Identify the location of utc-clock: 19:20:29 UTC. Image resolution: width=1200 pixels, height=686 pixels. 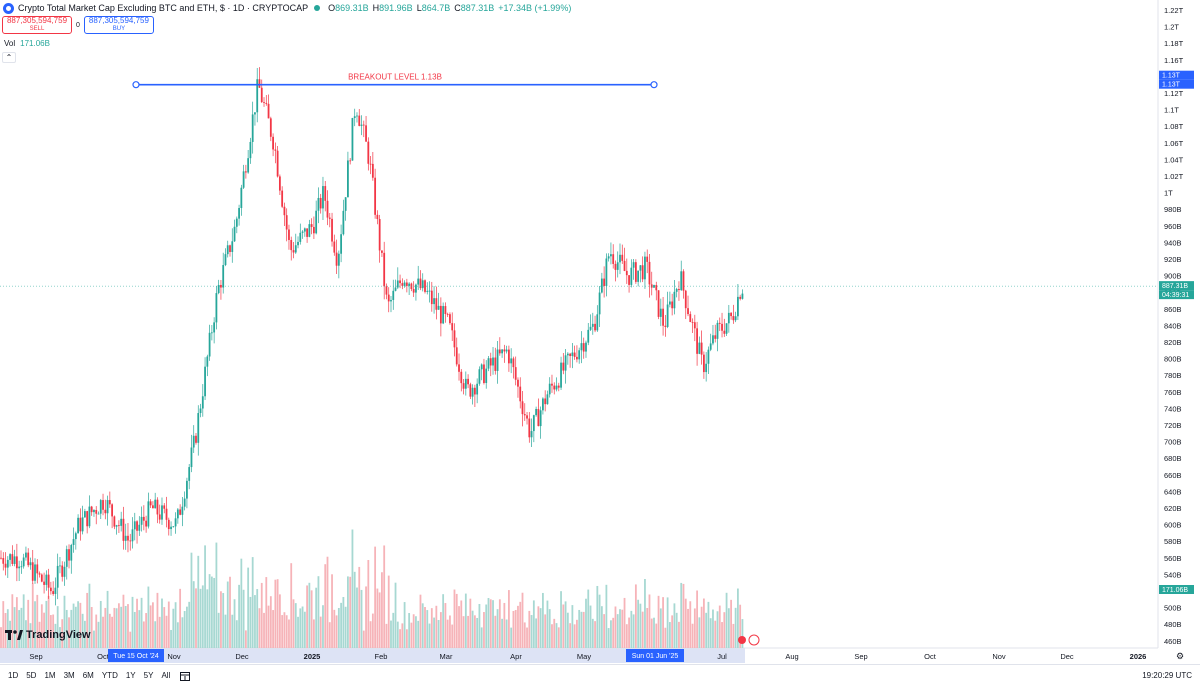
(1167, 675).